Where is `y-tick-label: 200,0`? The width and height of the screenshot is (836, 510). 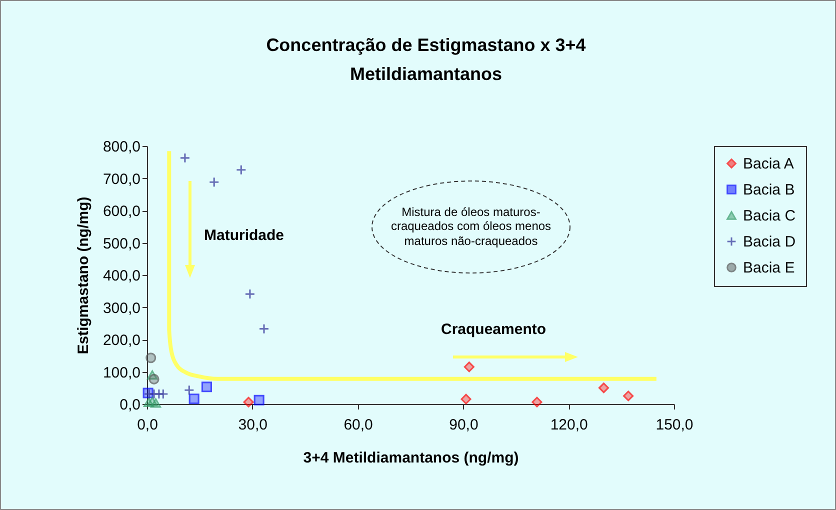
y-tick-label: 200,0 is located at coordinates (121, 340).